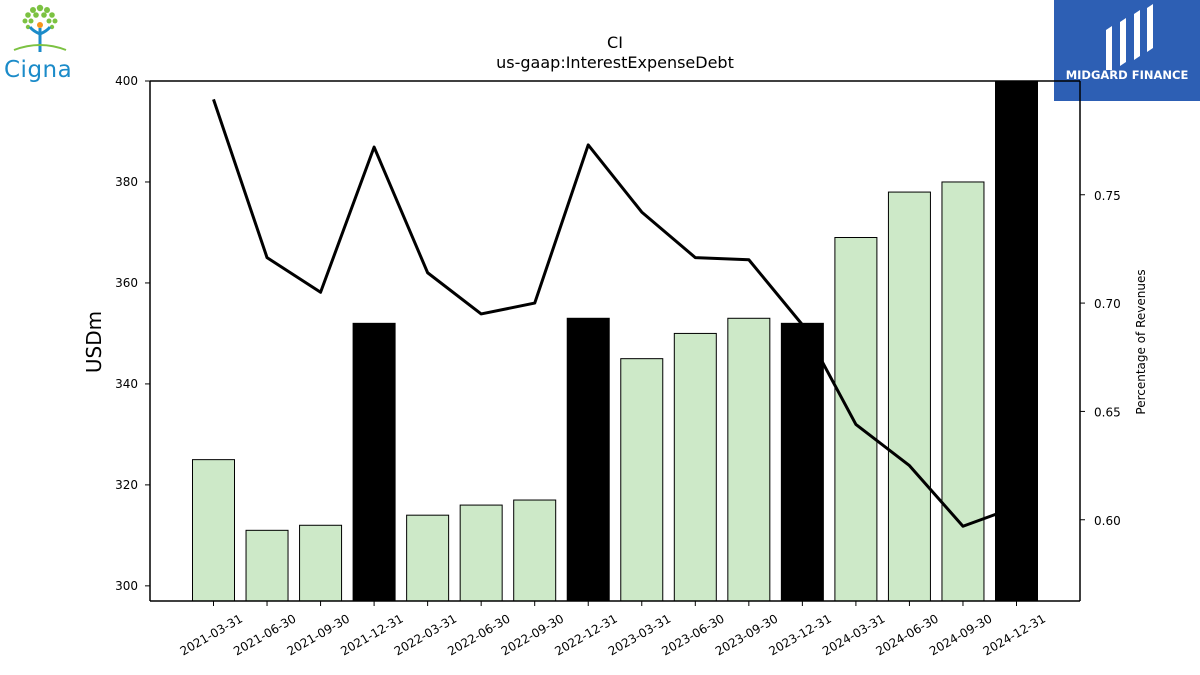 The image size is (1200, 675). I want to click on y-right-tick-label: 0.65, so click(1107, 412).